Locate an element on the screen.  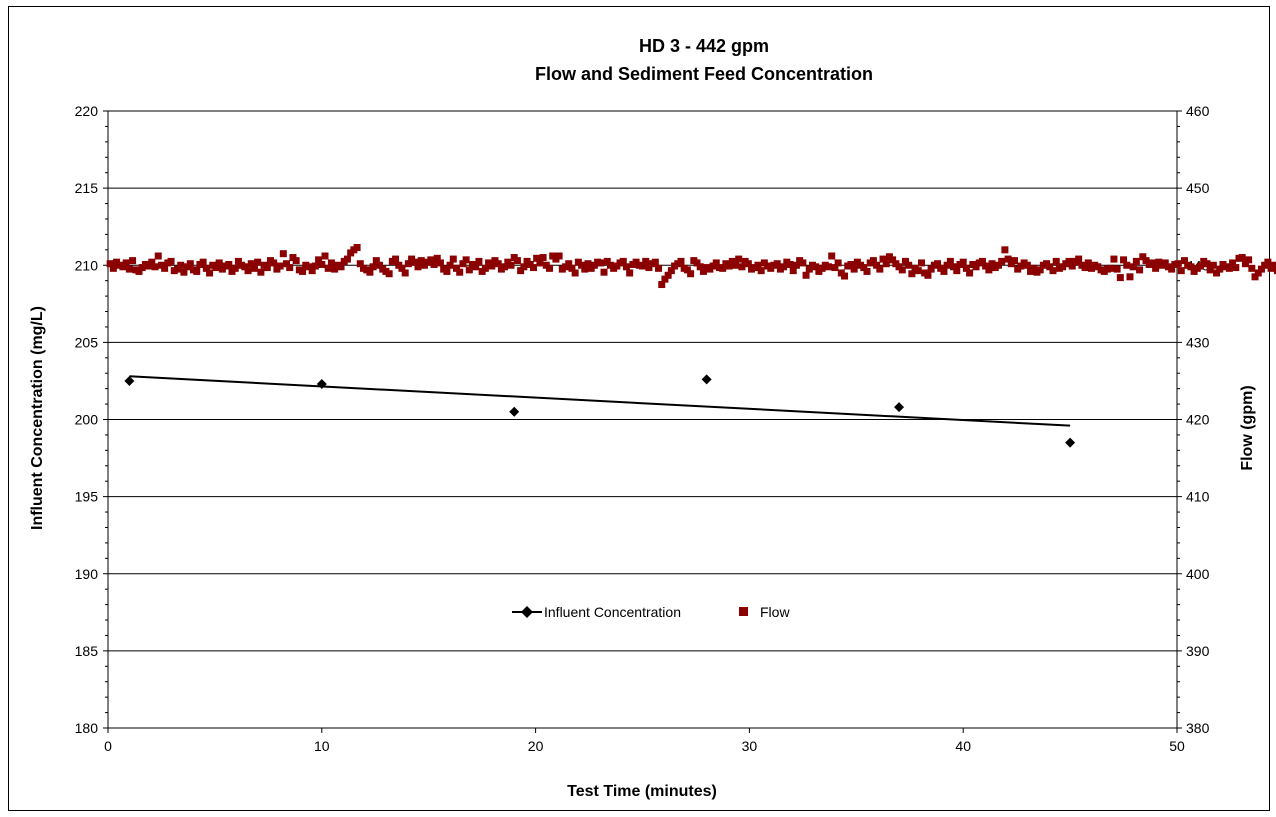
y-left-tick-label: 195 is located at coordinates (87, 497).